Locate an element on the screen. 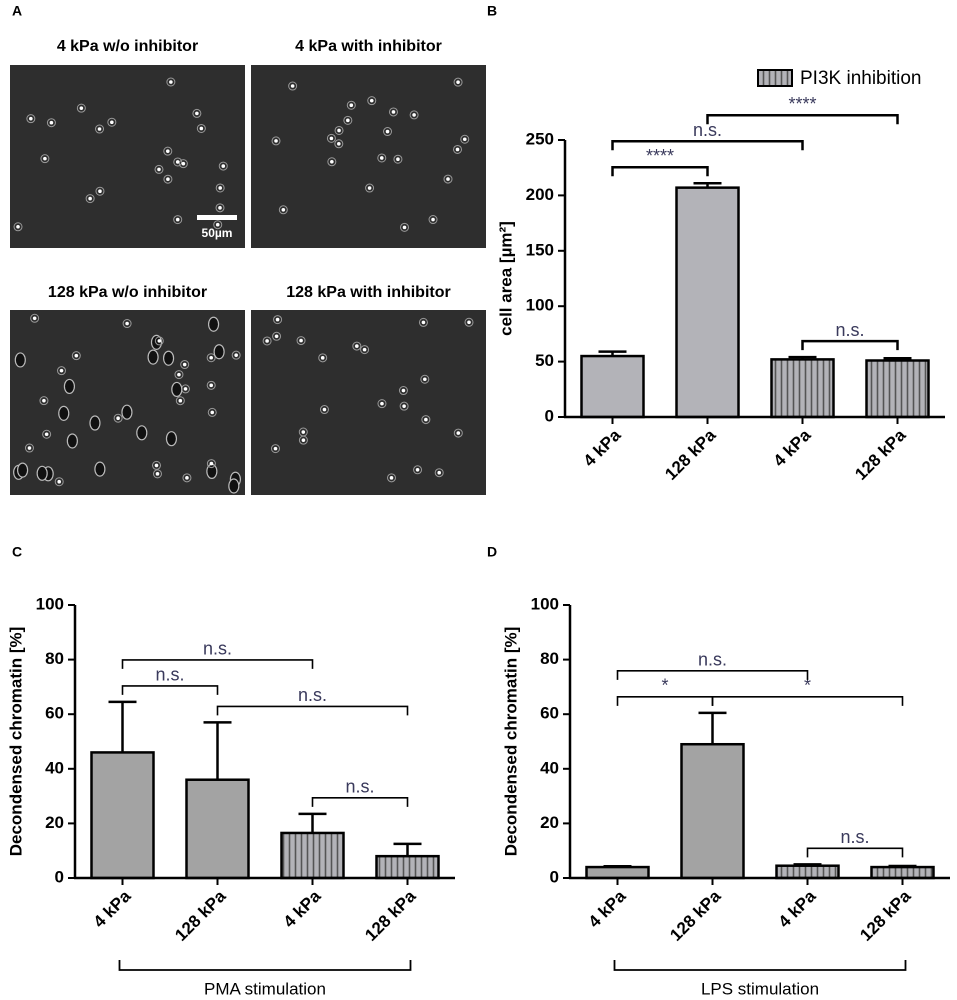  y-tick-label: 250 is located at coordinates (540, 138).